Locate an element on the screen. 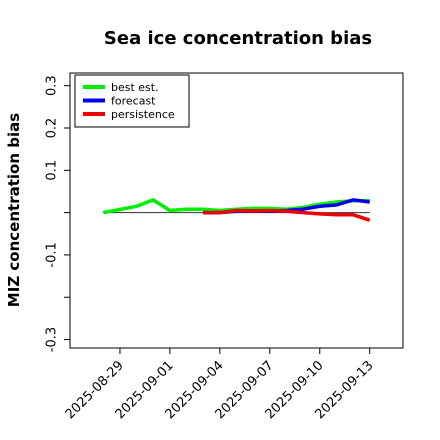 This screenshot has width=440, height=440. legend-box is located at coordinates (132, 101).